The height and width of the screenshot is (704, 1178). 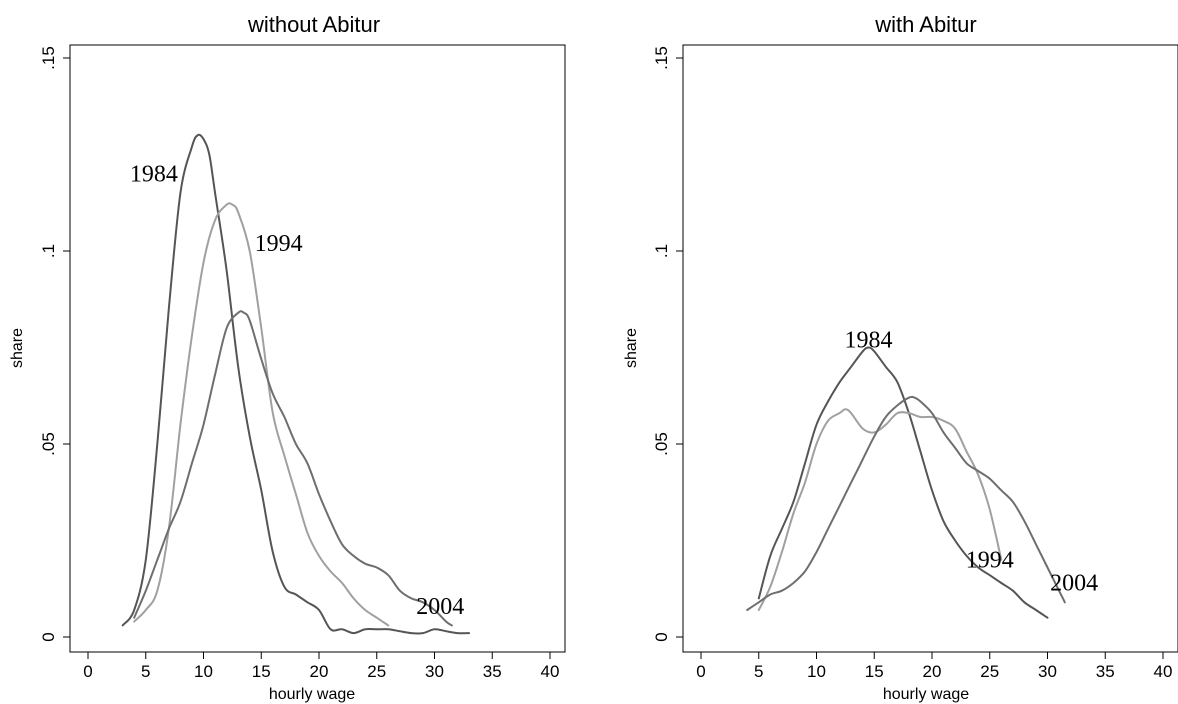 I want to click on series-line-1984, so click(x=903, y=482).